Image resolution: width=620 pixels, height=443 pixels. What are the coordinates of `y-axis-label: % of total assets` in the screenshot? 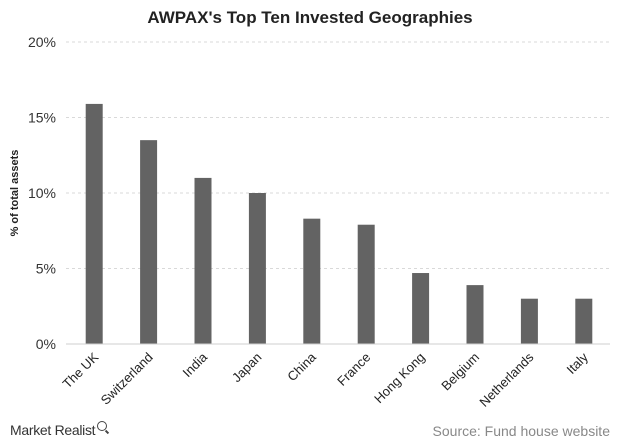 It's located at (15, 193).